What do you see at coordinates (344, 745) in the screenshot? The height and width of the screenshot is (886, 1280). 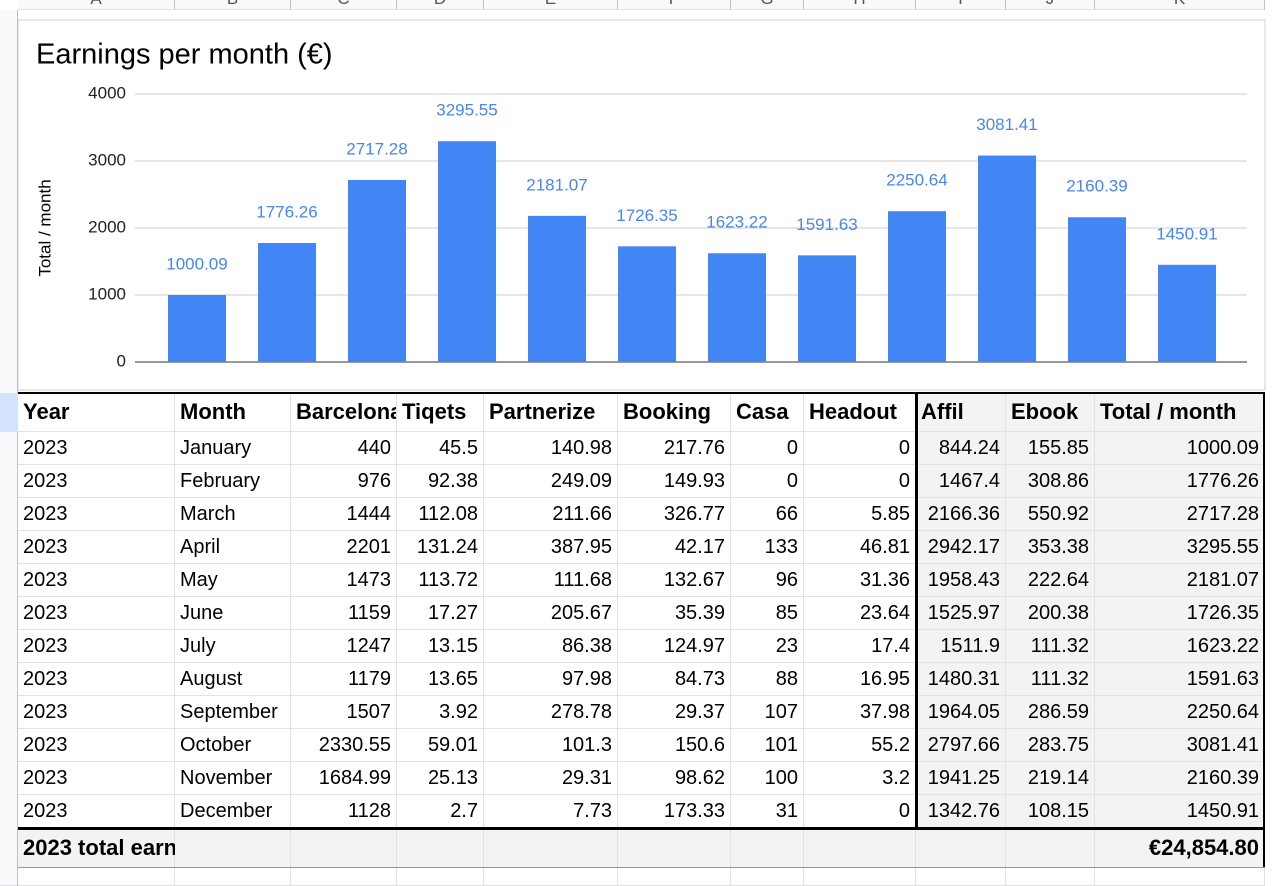 I see `table-cell: 2330.55` at bounding box center [344, 745].